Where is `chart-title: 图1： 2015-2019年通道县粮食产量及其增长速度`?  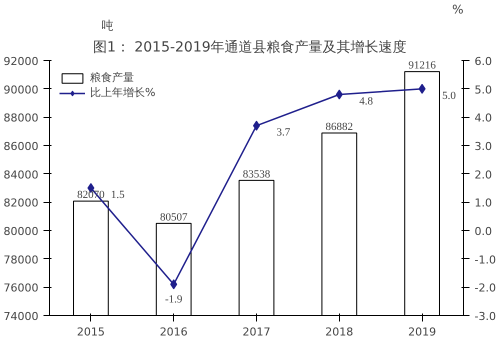 chart-title: 图1： 2015-2019年通道县粮食产量及其增长速度 is located at coordinates (249, 48).